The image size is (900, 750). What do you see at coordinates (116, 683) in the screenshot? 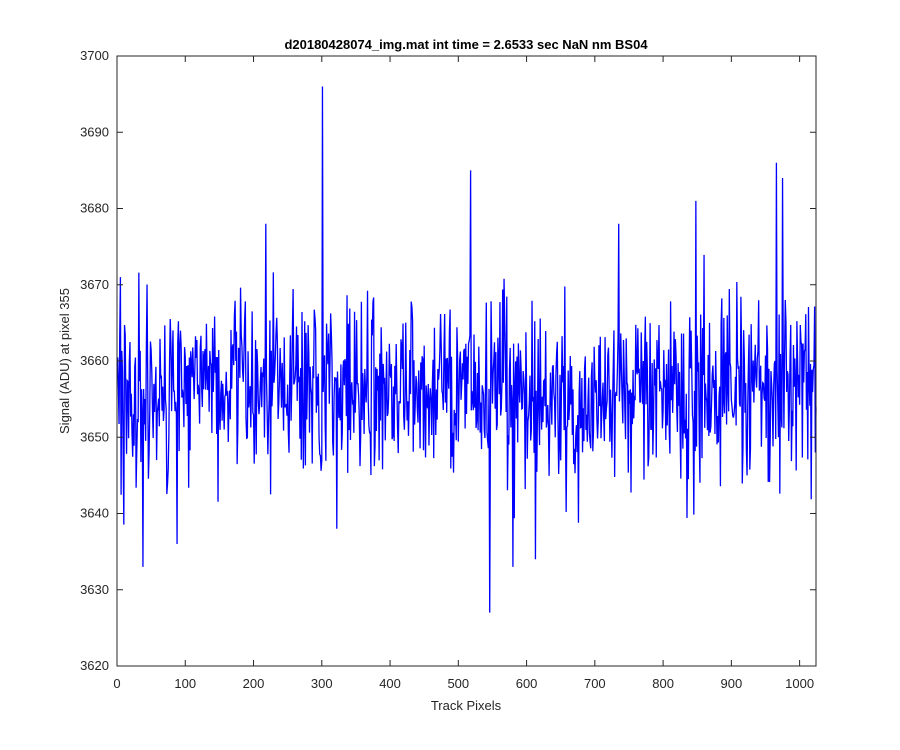
I see `x-tick-label: 0` at bounding box center [116, 683].